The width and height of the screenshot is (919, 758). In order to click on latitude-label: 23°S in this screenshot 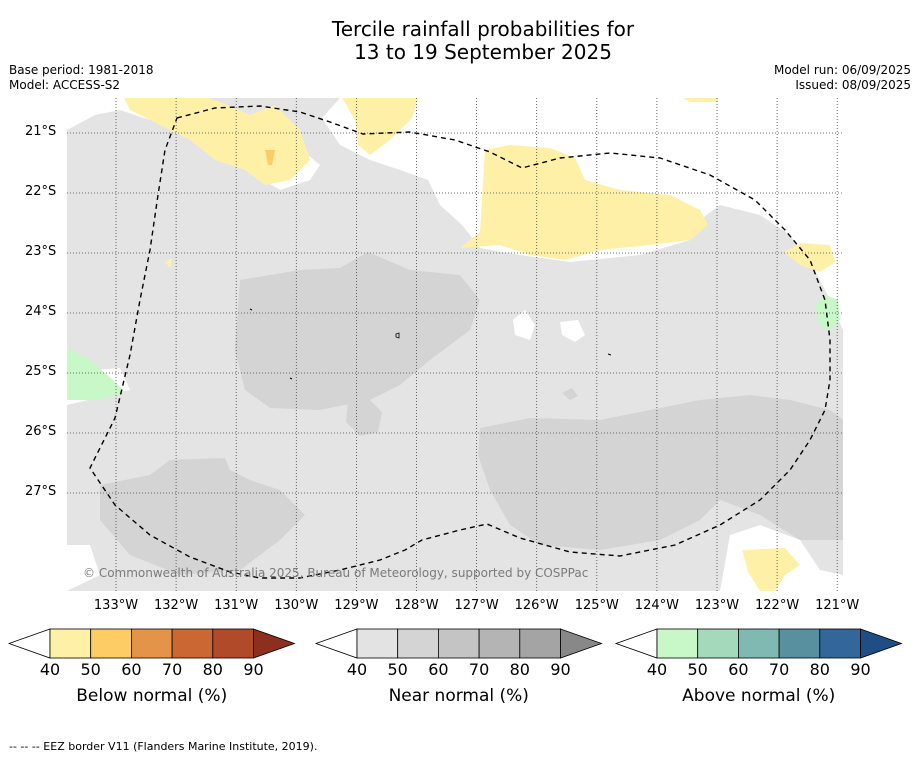, I will do `click(41, 251)`.